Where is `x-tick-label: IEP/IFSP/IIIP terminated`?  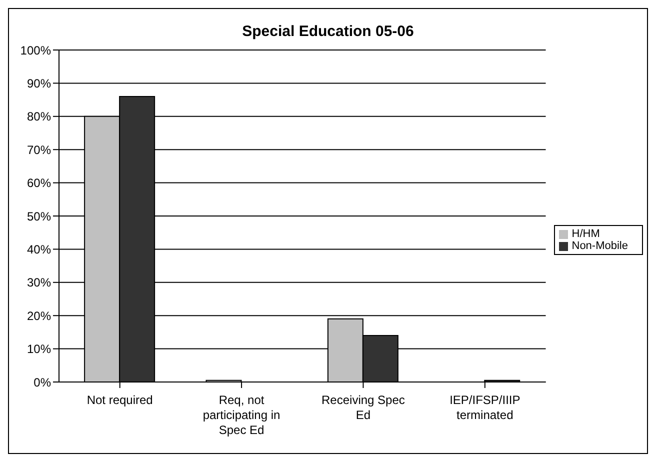
x-tick-label: IEP/IFSP/IIIP terminated is located at coordinates (485, 407).